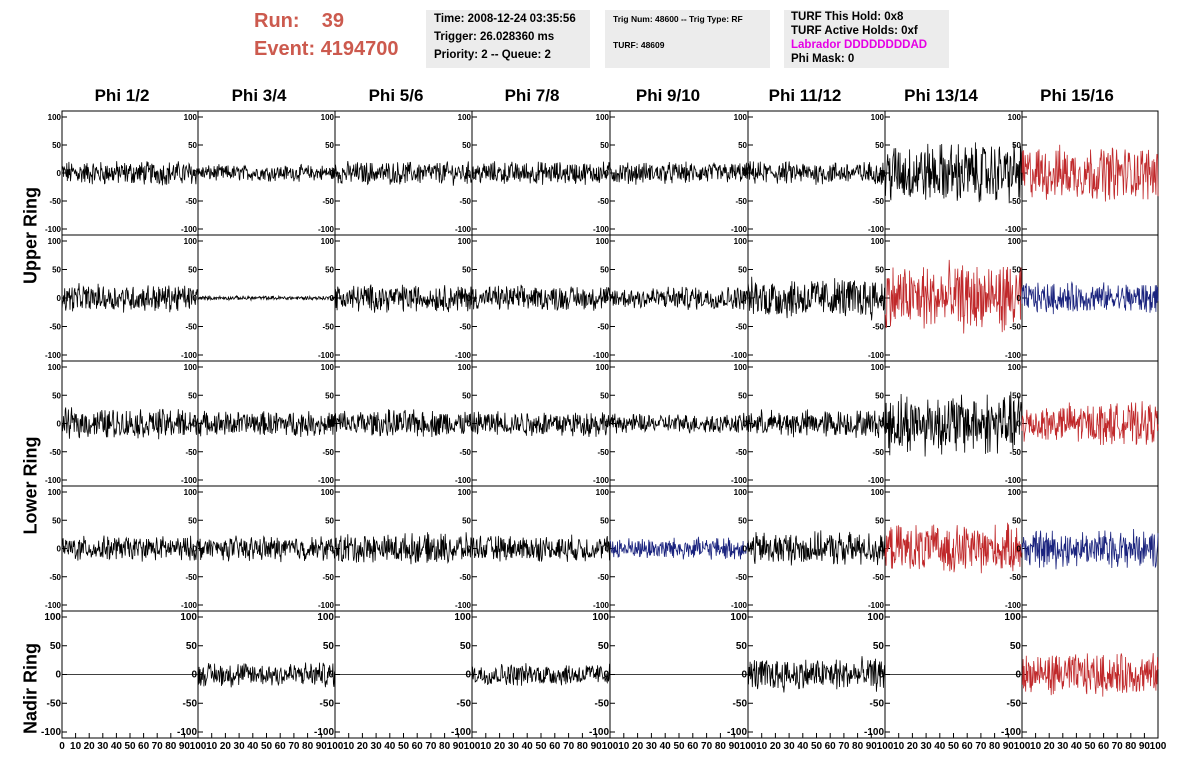 The height and width of the screenshot is (772, 1196). I want to click on ytick-label-r4-c3-0: 100, so click(462, 617).